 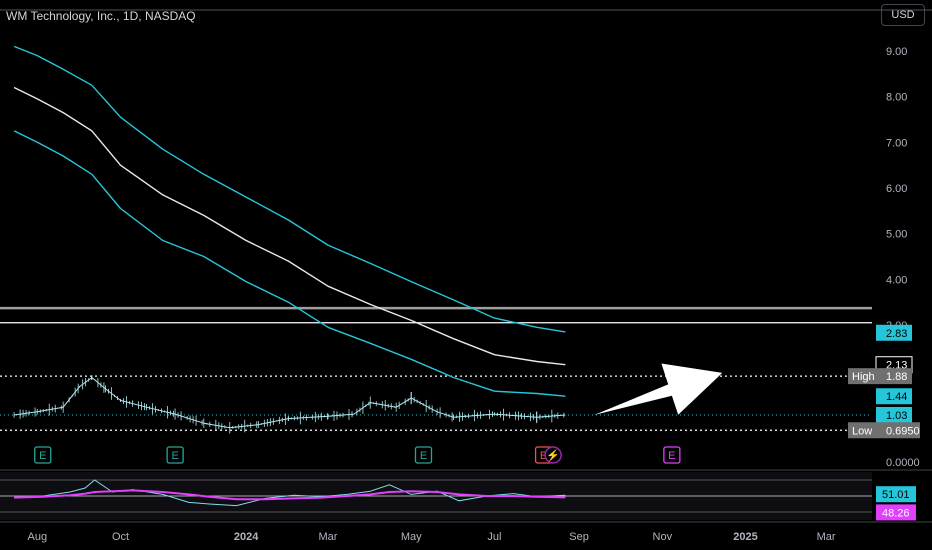 I want to click on split-event-icon, so click(x=553, y=455).